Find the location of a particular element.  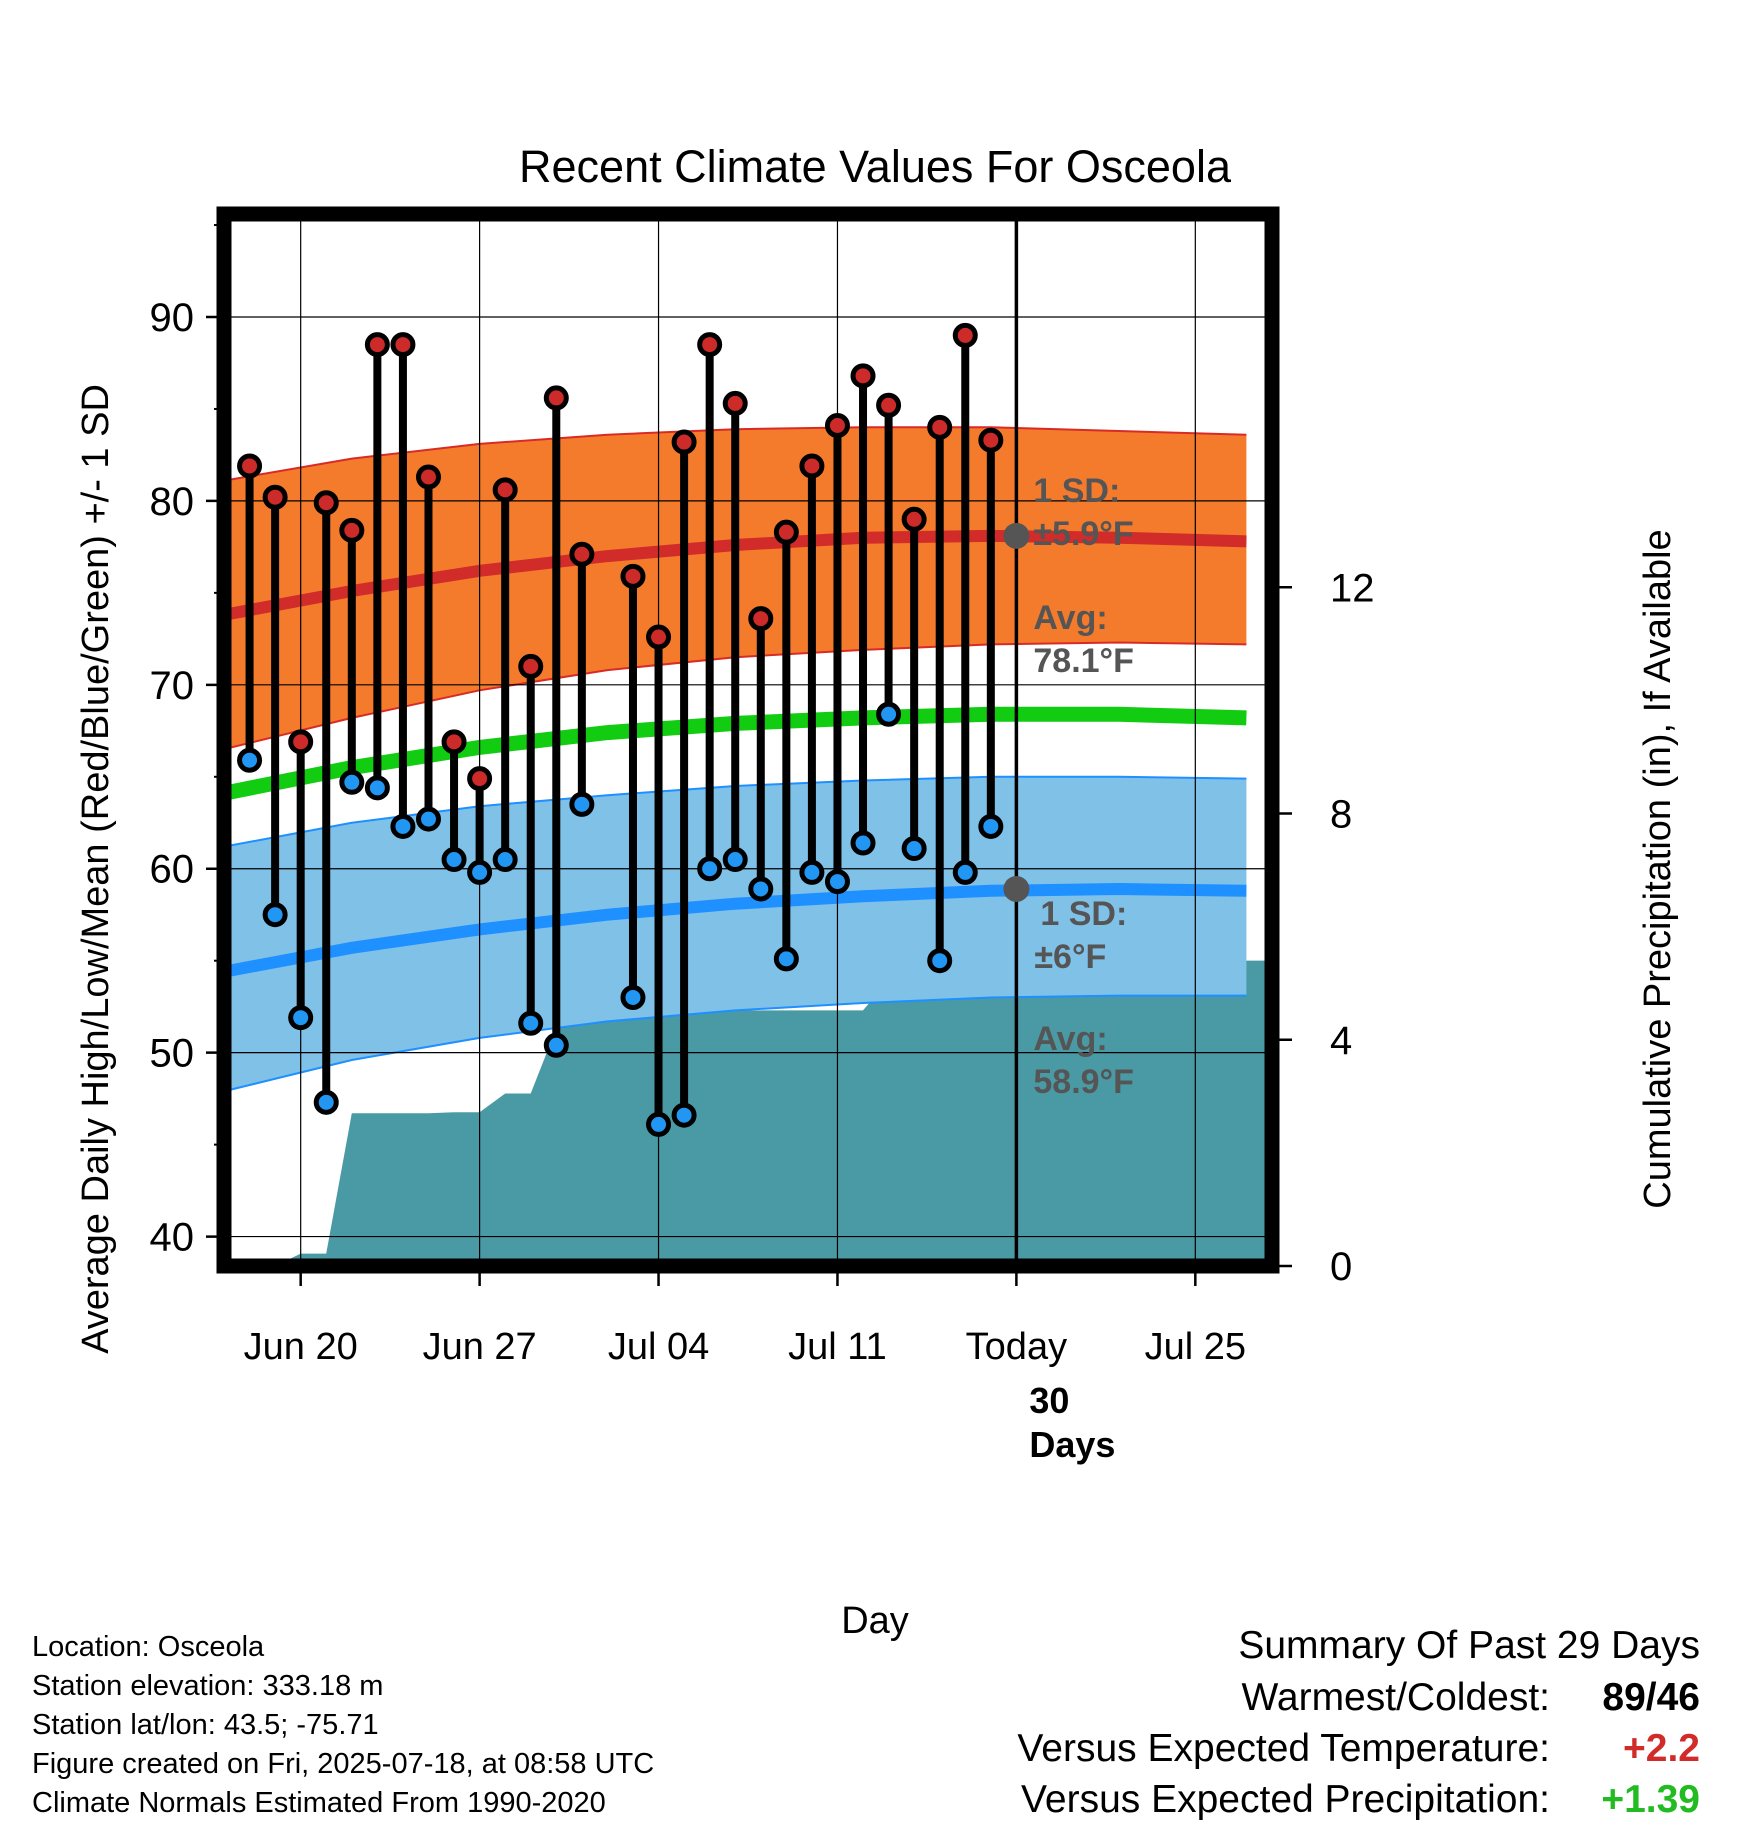

precip-vs-expected-value: +1.39 is located at coordinates (1650, 1799).